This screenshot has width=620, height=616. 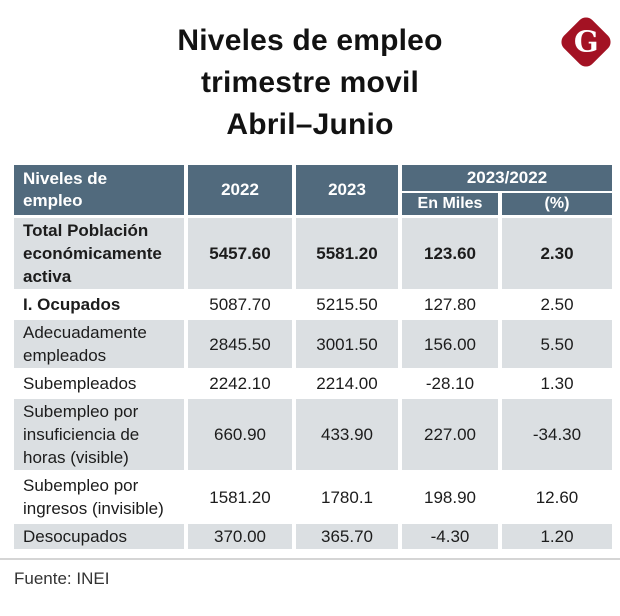 I want to click on source-note: Fuente: INEI, so click(x=62, y=578).